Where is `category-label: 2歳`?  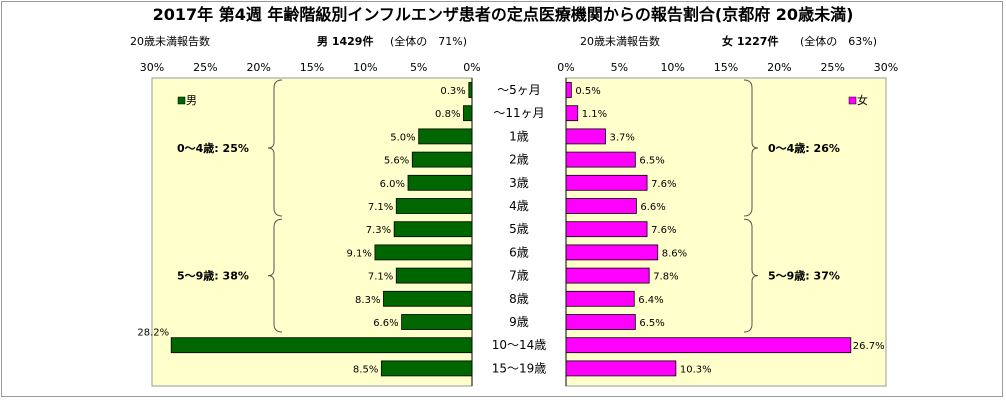
category-label: 2歳 is located at coordinates (519, 160).